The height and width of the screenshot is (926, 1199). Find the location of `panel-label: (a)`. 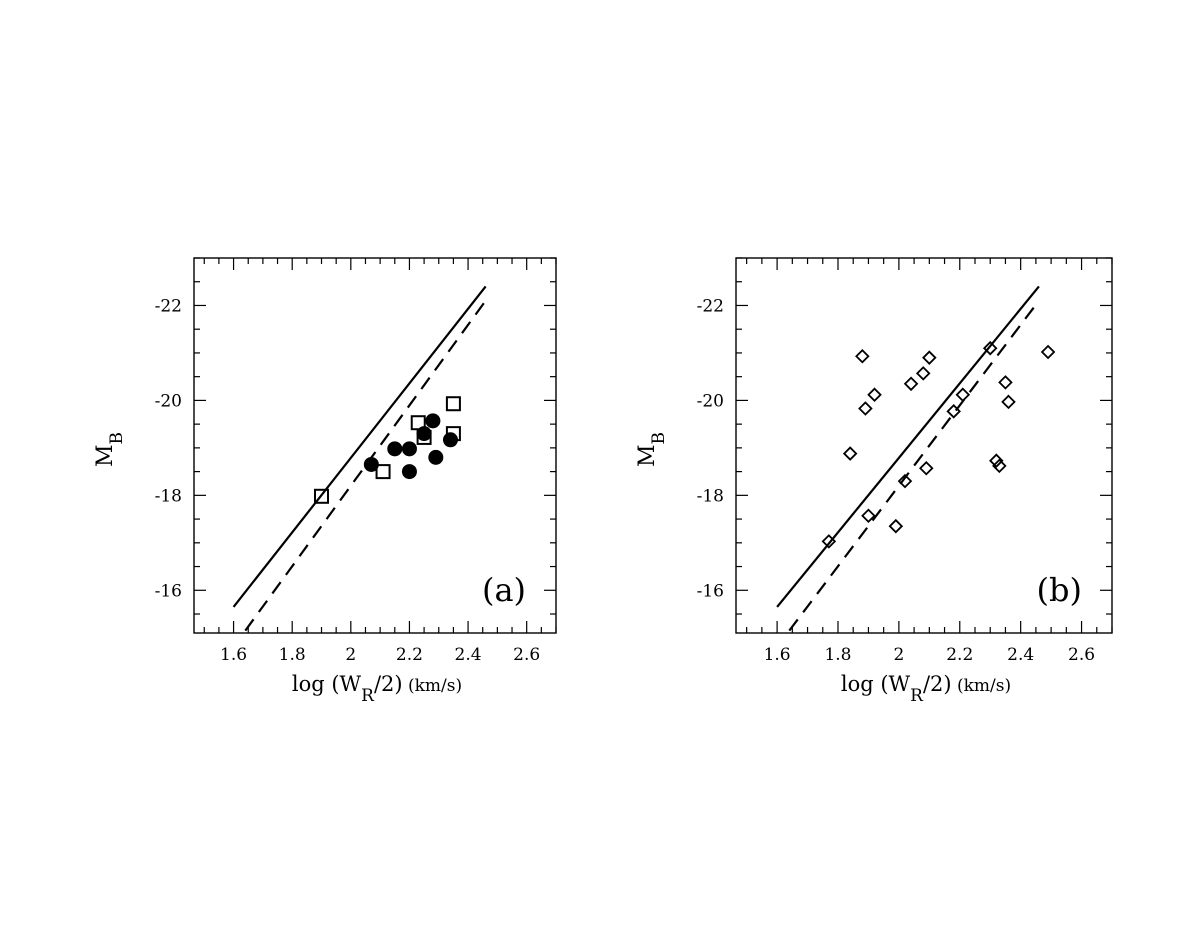

panel-label: (a) is located at coordinates (504, 590).